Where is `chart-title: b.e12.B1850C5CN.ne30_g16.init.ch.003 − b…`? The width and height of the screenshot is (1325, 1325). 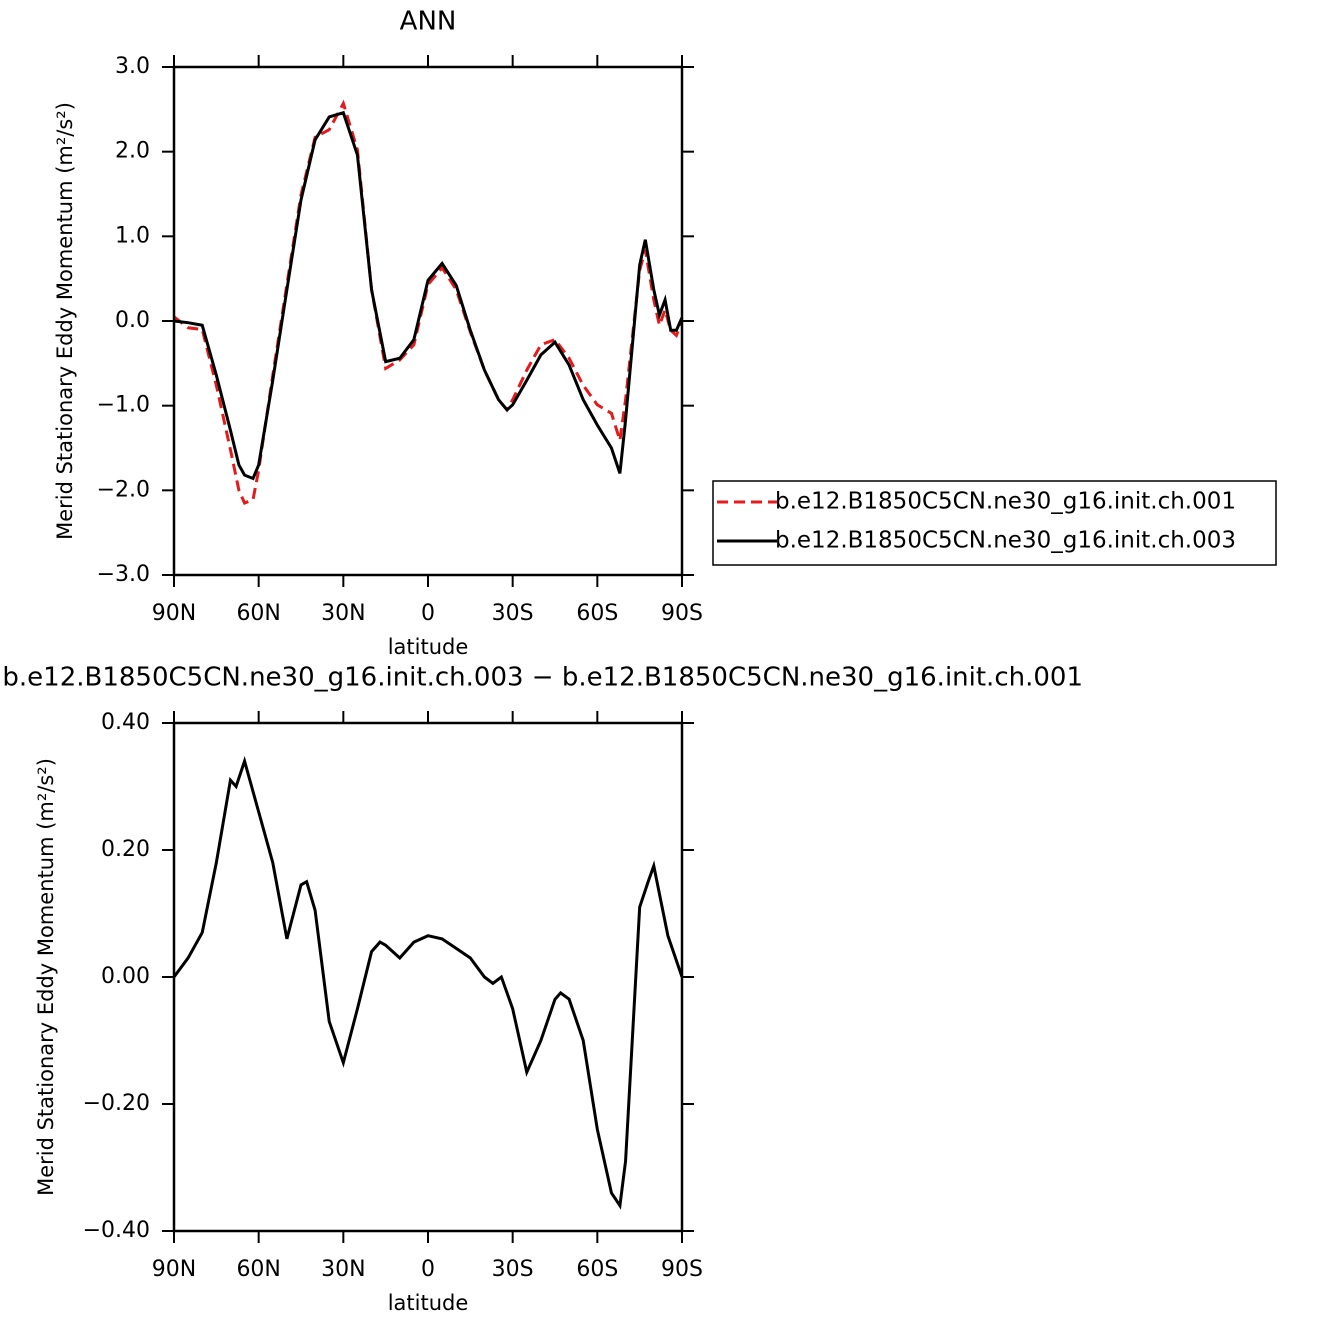
chart-title: b.e12.B1850C5CN.ne30_g16.init.ch.003 − b… is located at coordinates (542, 678).